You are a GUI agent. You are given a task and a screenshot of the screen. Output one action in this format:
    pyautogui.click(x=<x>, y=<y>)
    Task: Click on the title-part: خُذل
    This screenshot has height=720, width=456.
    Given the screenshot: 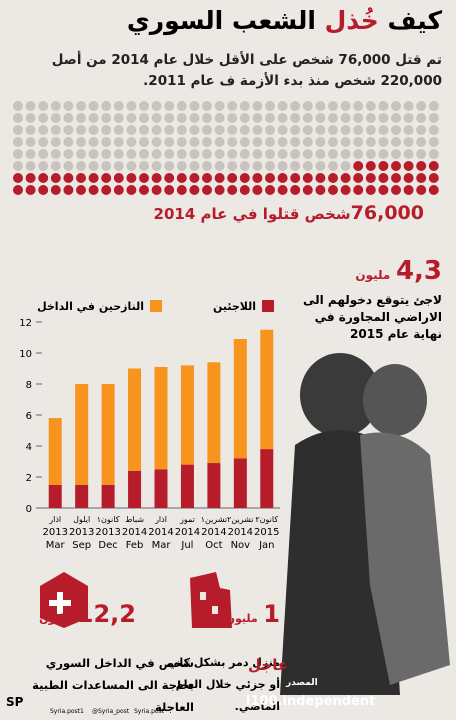 What is the action you would take?
    pyautogui.click(x=351, y=20)
    